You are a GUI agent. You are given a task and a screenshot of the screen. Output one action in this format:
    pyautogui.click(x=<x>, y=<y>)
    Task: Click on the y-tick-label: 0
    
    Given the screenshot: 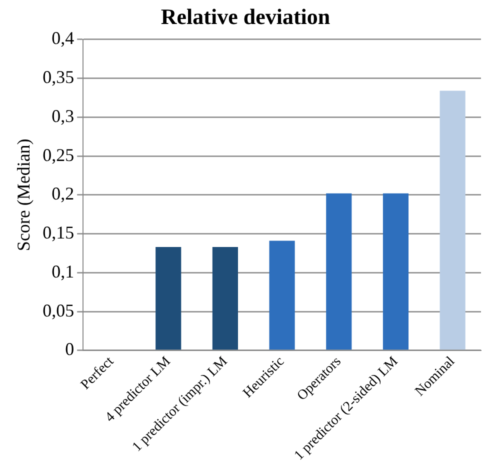 What is the action you would take?
    pyautogui.click(x=69, y=349)
    